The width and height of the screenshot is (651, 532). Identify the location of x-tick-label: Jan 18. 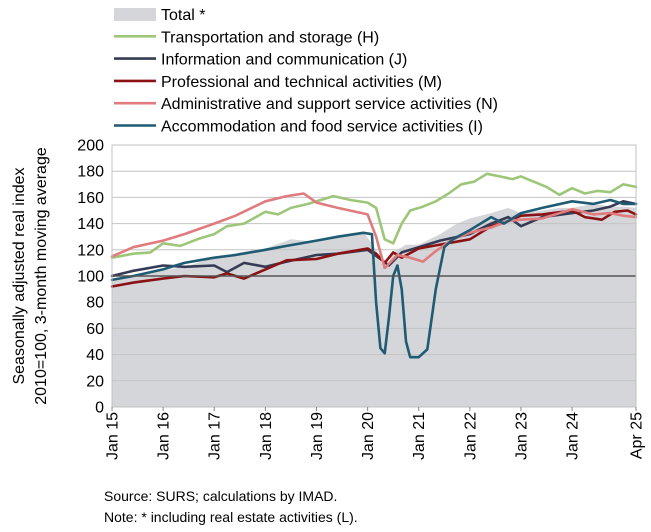
(266, 436).